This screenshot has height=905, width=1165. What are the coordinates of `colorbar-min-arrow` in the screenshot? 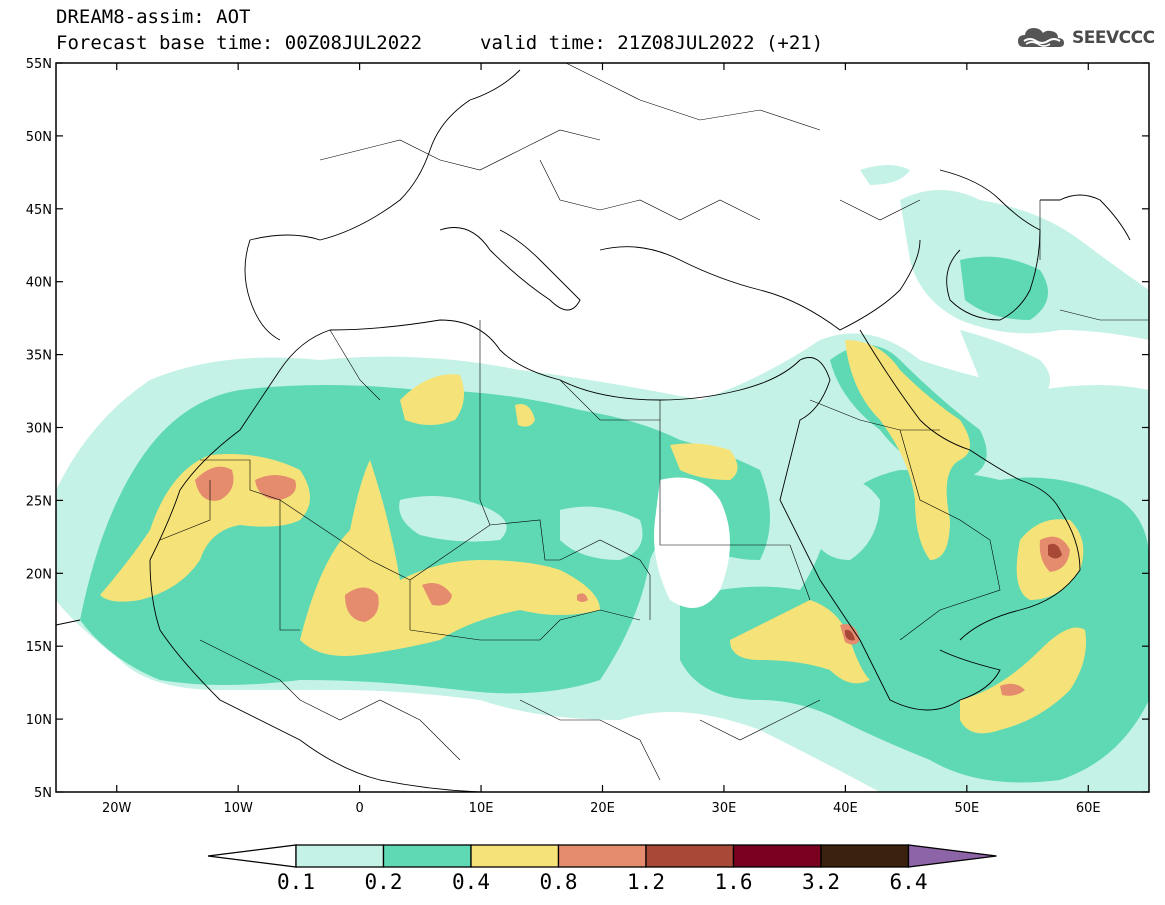 It's located at (252, 856).